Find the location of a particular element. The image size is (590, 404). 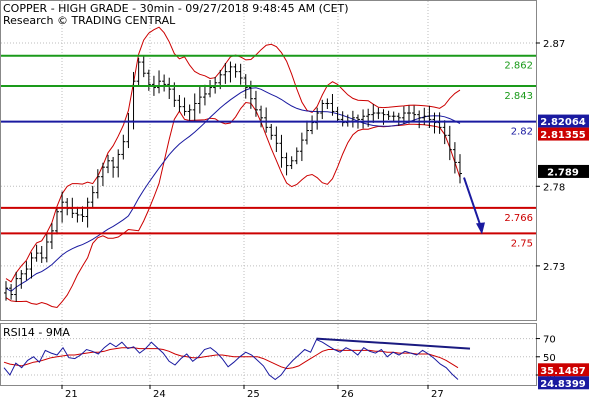

value-badge-label: 2.81355 is located at coordinates (563, 135).